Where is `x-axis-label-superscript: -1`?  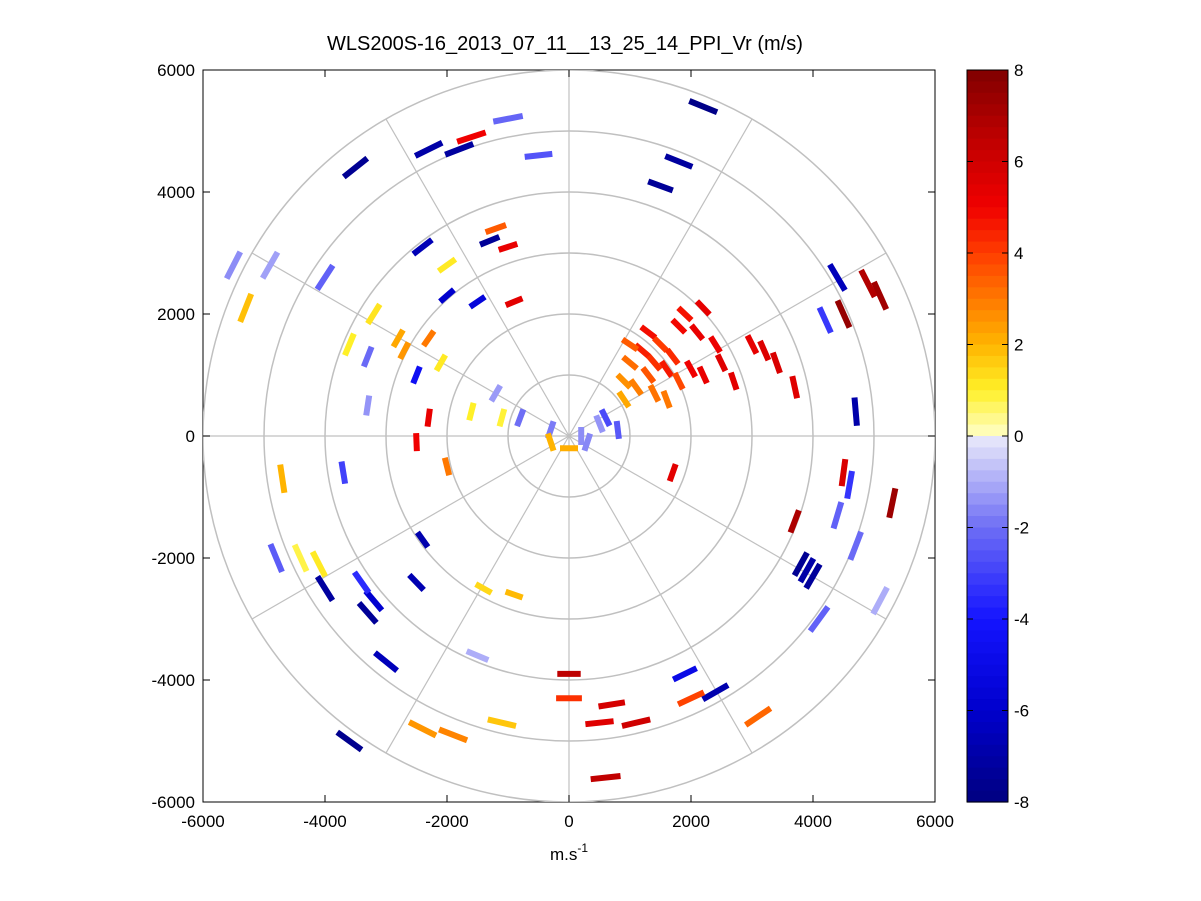
x-axis-label-superscript: -1 is located at coordinates (582, 848).